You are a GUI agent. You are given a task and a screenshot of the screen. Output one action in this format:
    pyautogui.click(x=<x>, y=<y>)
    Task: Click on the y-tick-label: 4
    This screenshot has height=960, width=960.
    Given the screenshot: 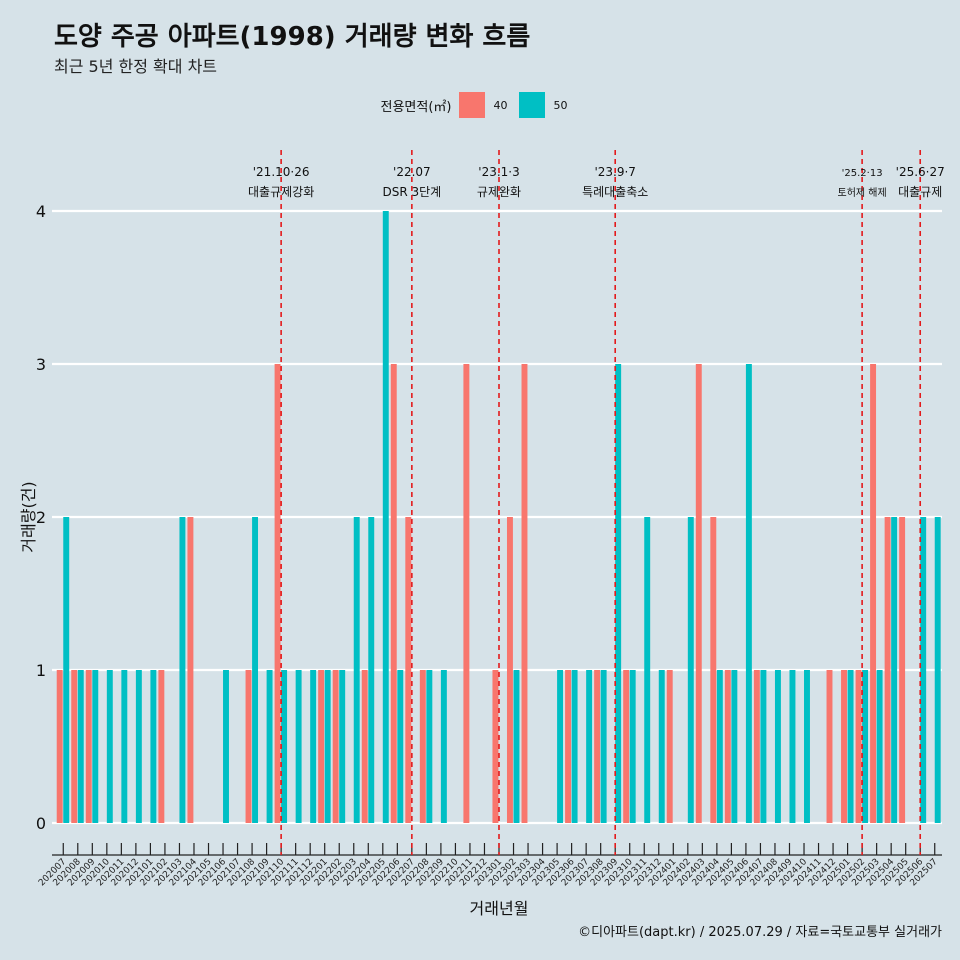 What is the action you would take?
    pyautogui.click(x=41, y=211)
    